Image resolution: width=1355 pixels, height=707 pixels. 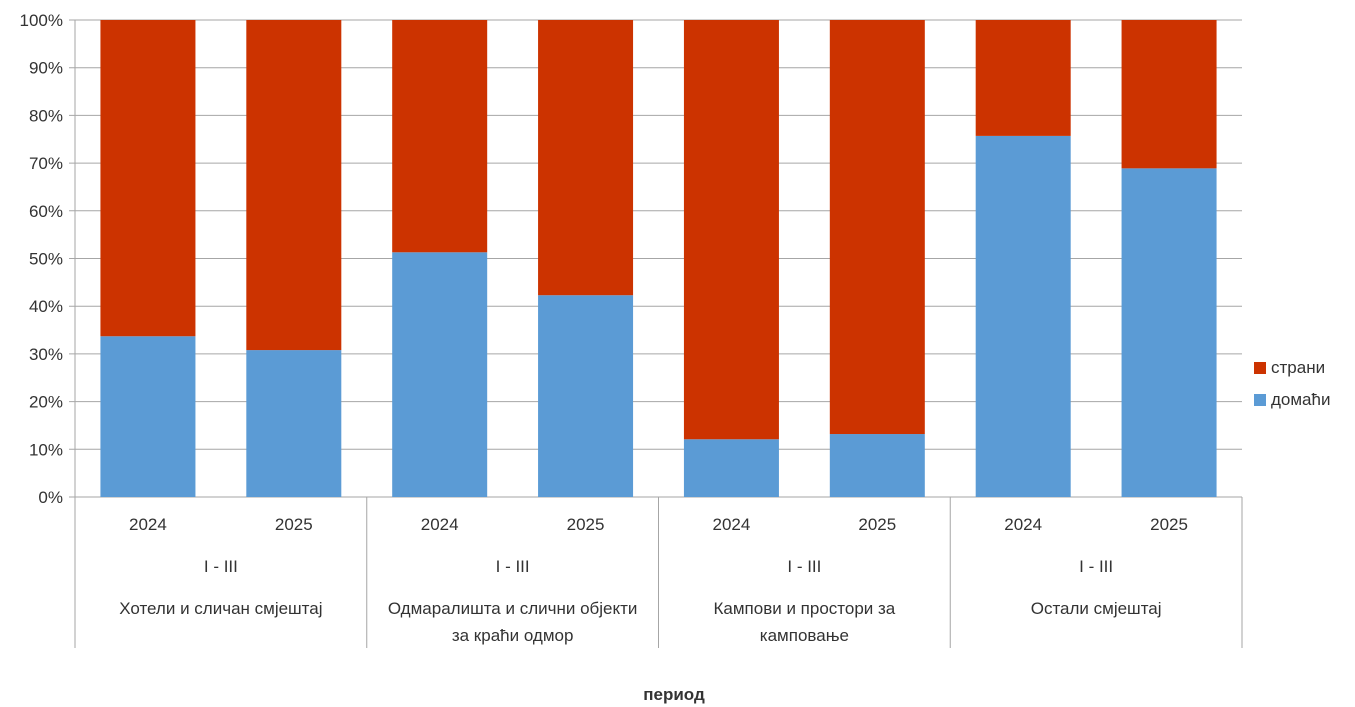 I want to click on y-tick-label: 80%, so click(x=46, y=115).